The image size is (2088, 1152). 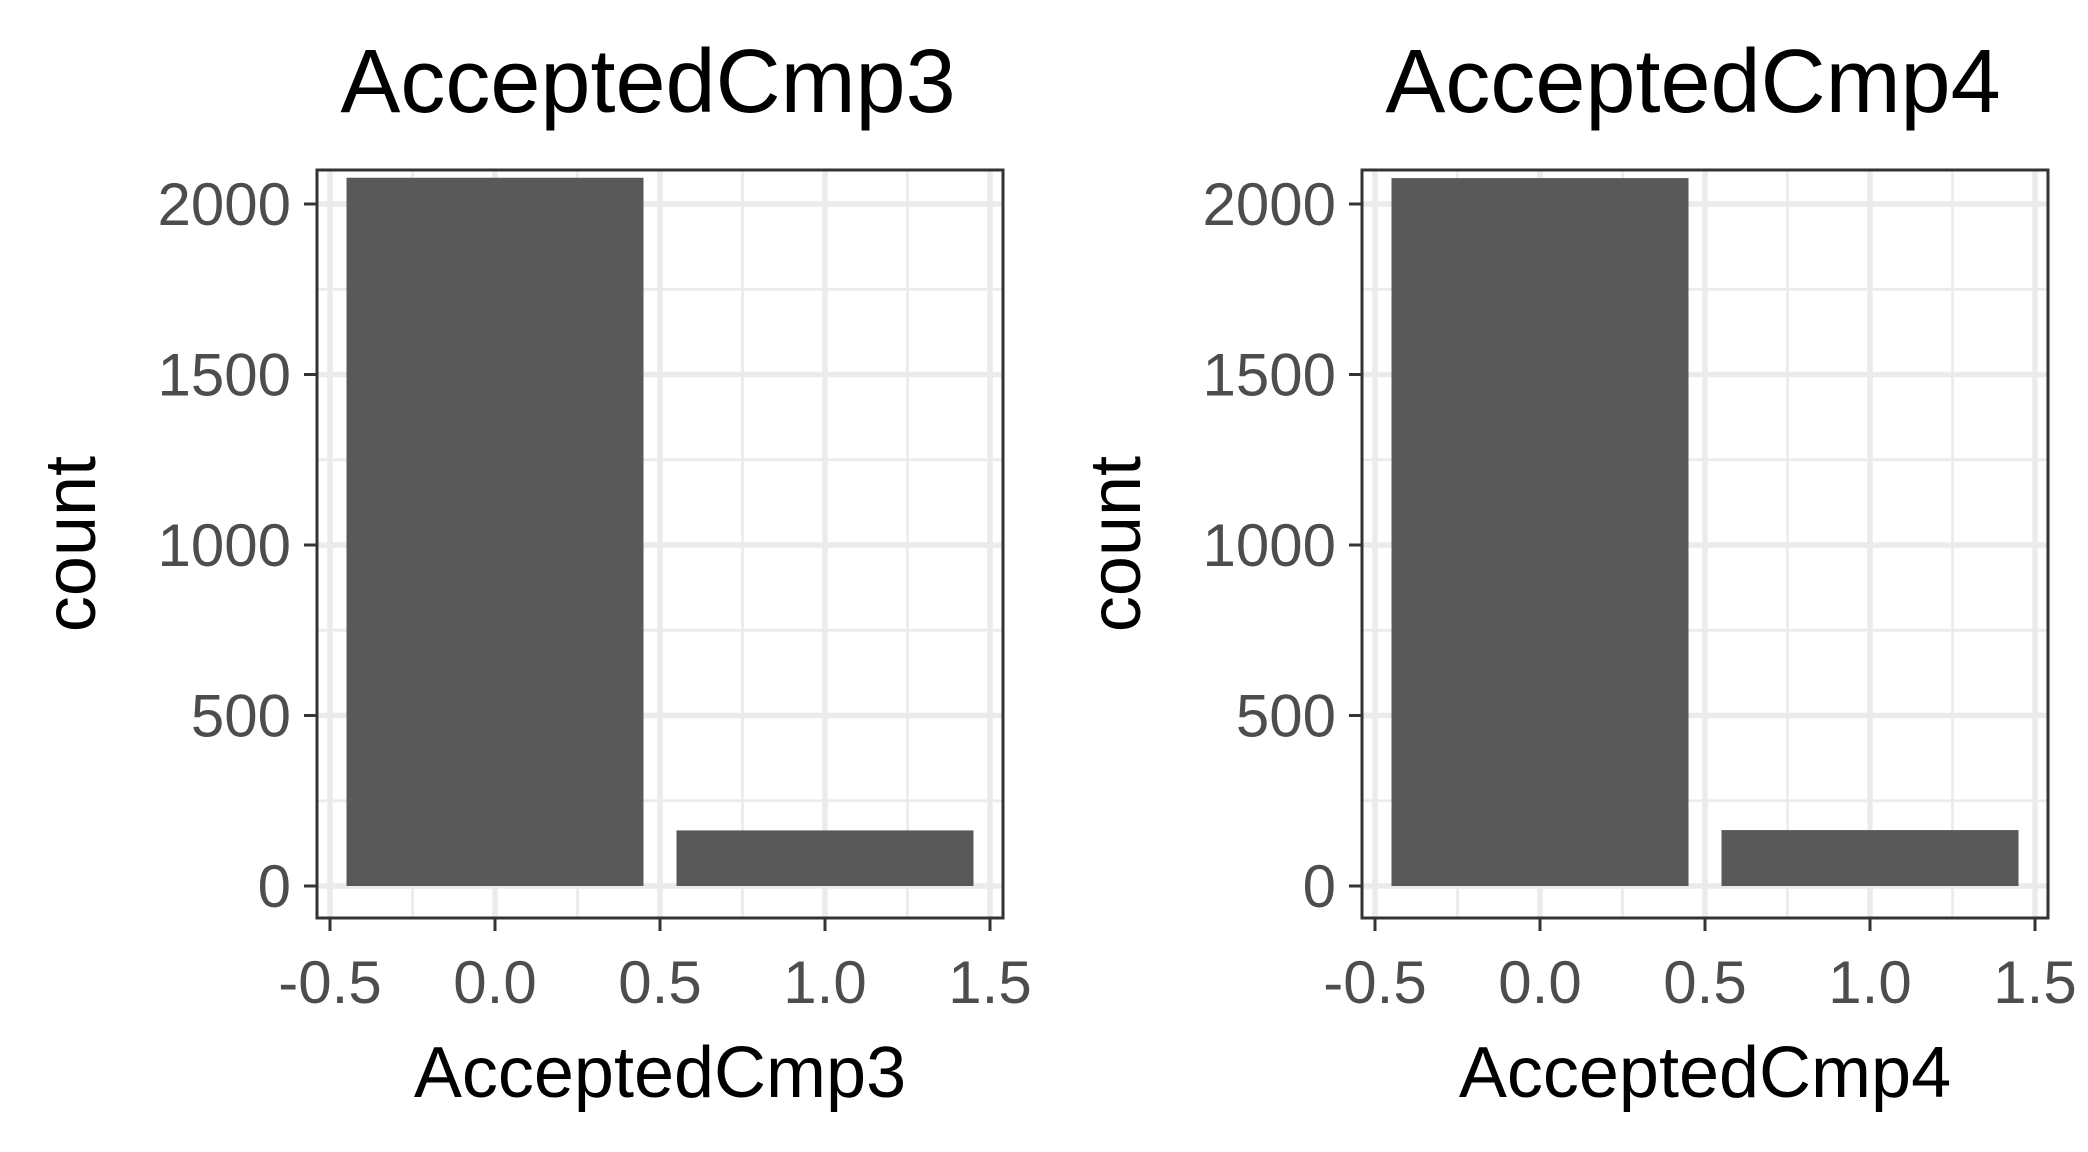 I want to click on x-axis-title: AcceptedCmp3, so click(x=660, y=1073).